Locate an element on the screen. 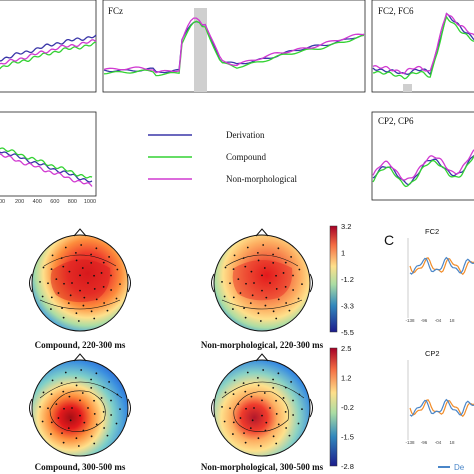  colorbar-bottom is located at coordinates (333, 407).